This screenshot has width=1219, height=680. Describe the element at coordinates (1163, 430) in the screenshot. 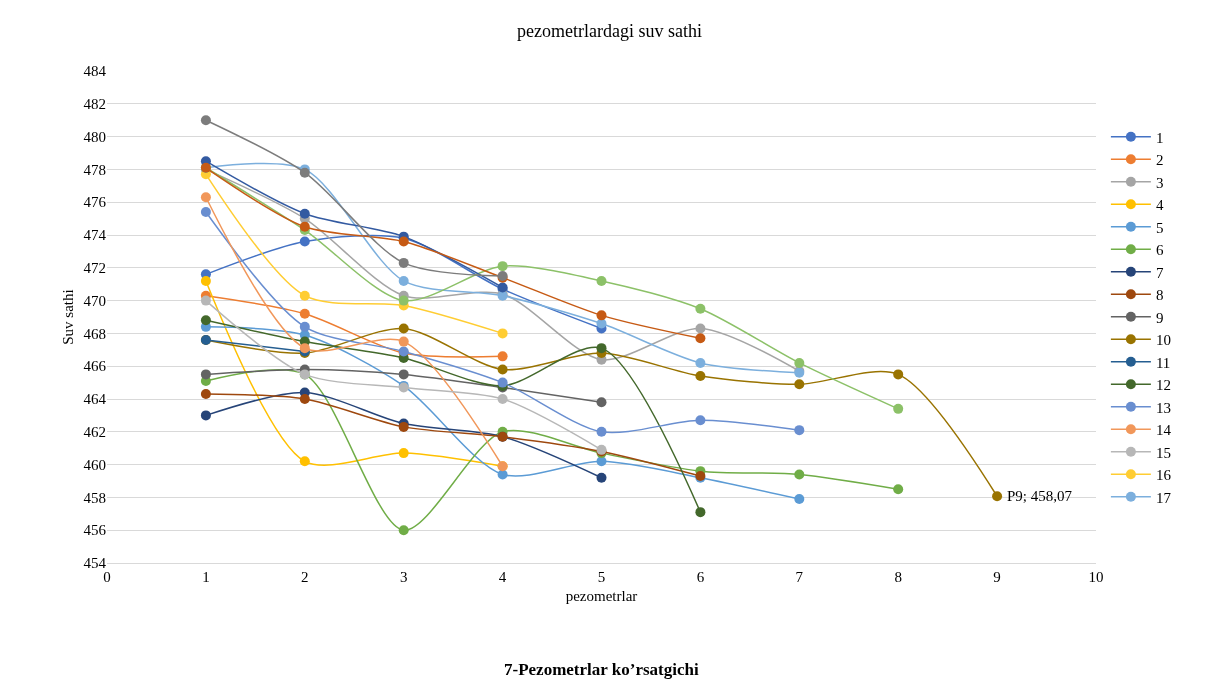

I see `legend-label: 14` at that location.